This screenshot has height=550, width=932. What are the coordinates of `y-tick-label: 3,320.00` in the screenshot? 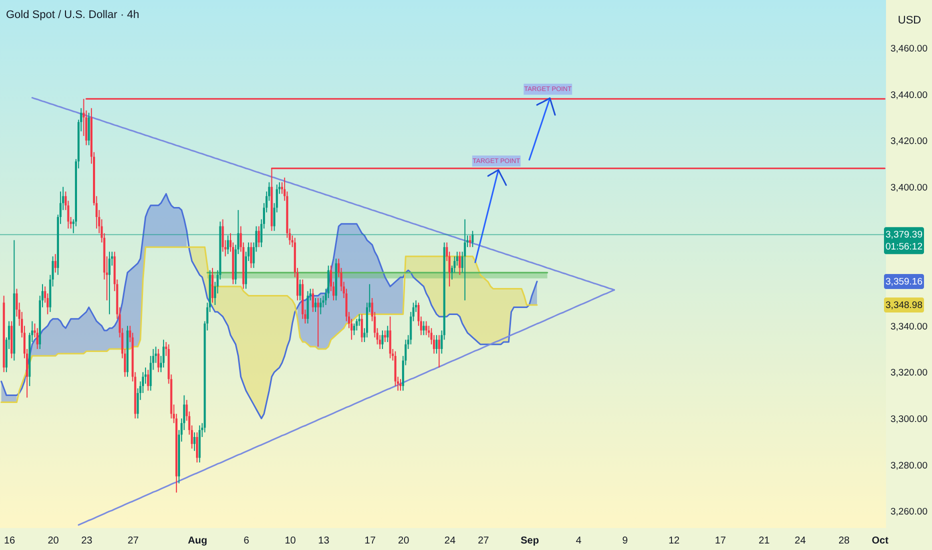 It's located at (909, 373).